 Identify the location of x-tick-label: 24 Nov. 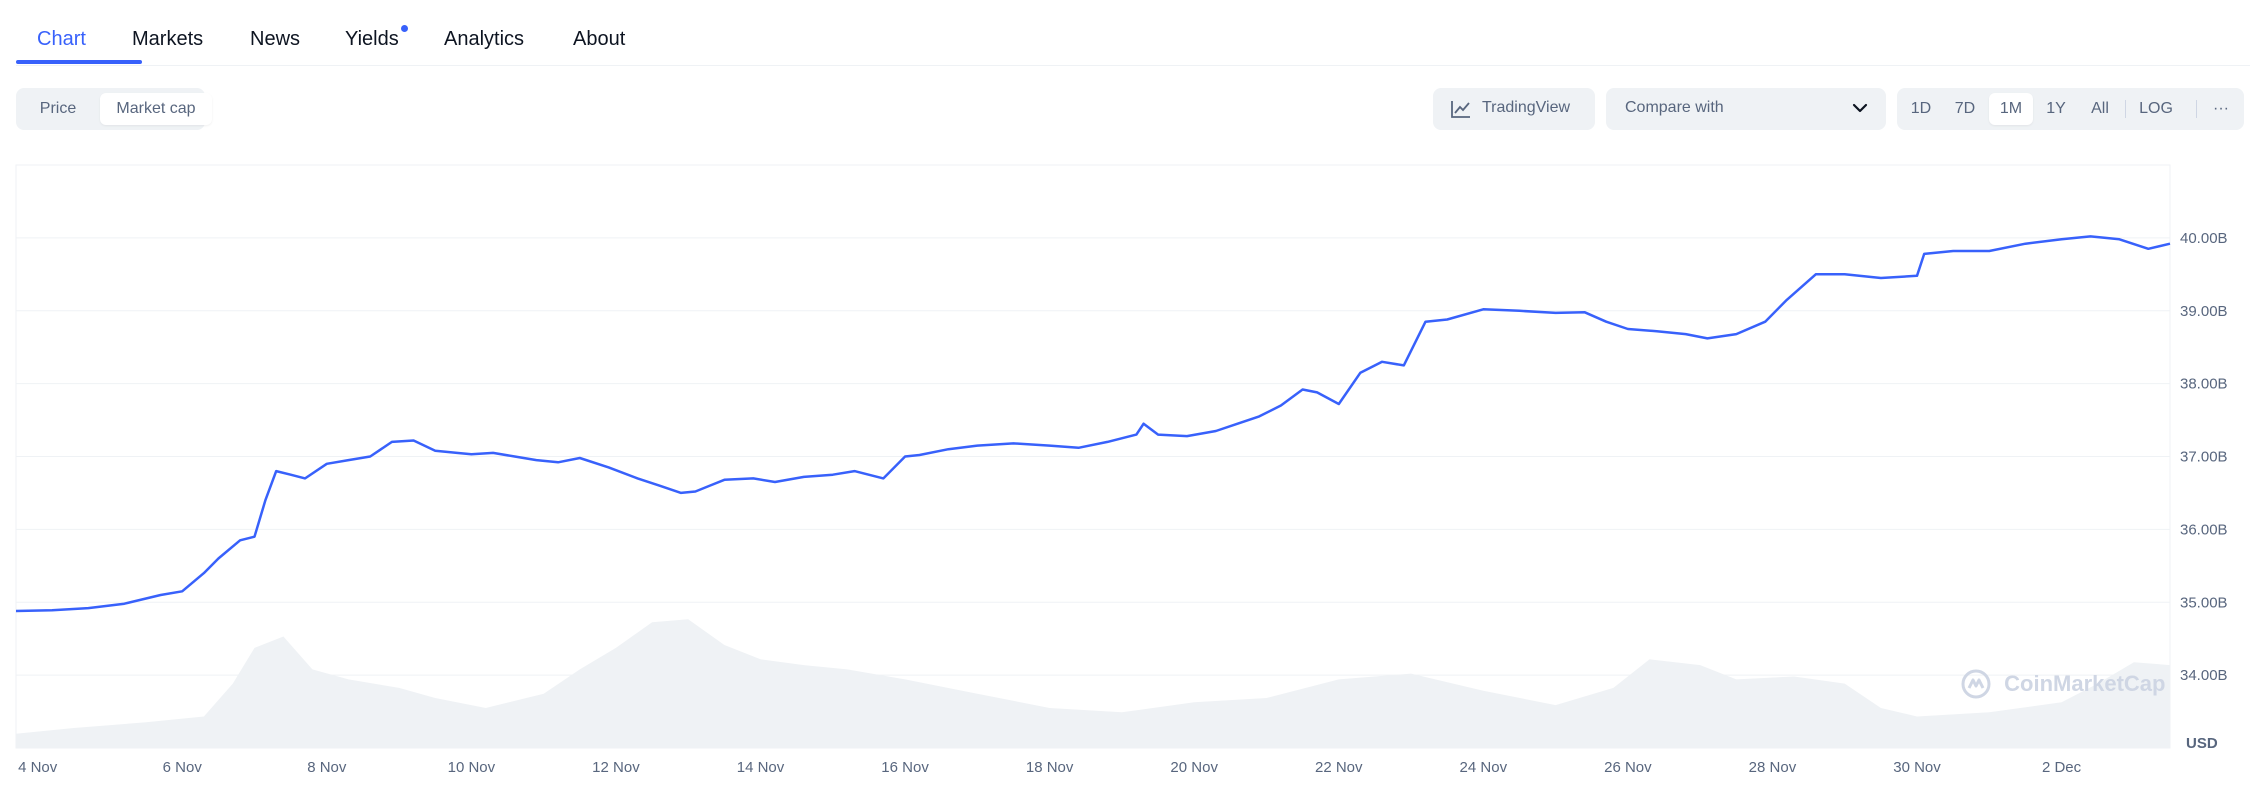
(1484, 767).